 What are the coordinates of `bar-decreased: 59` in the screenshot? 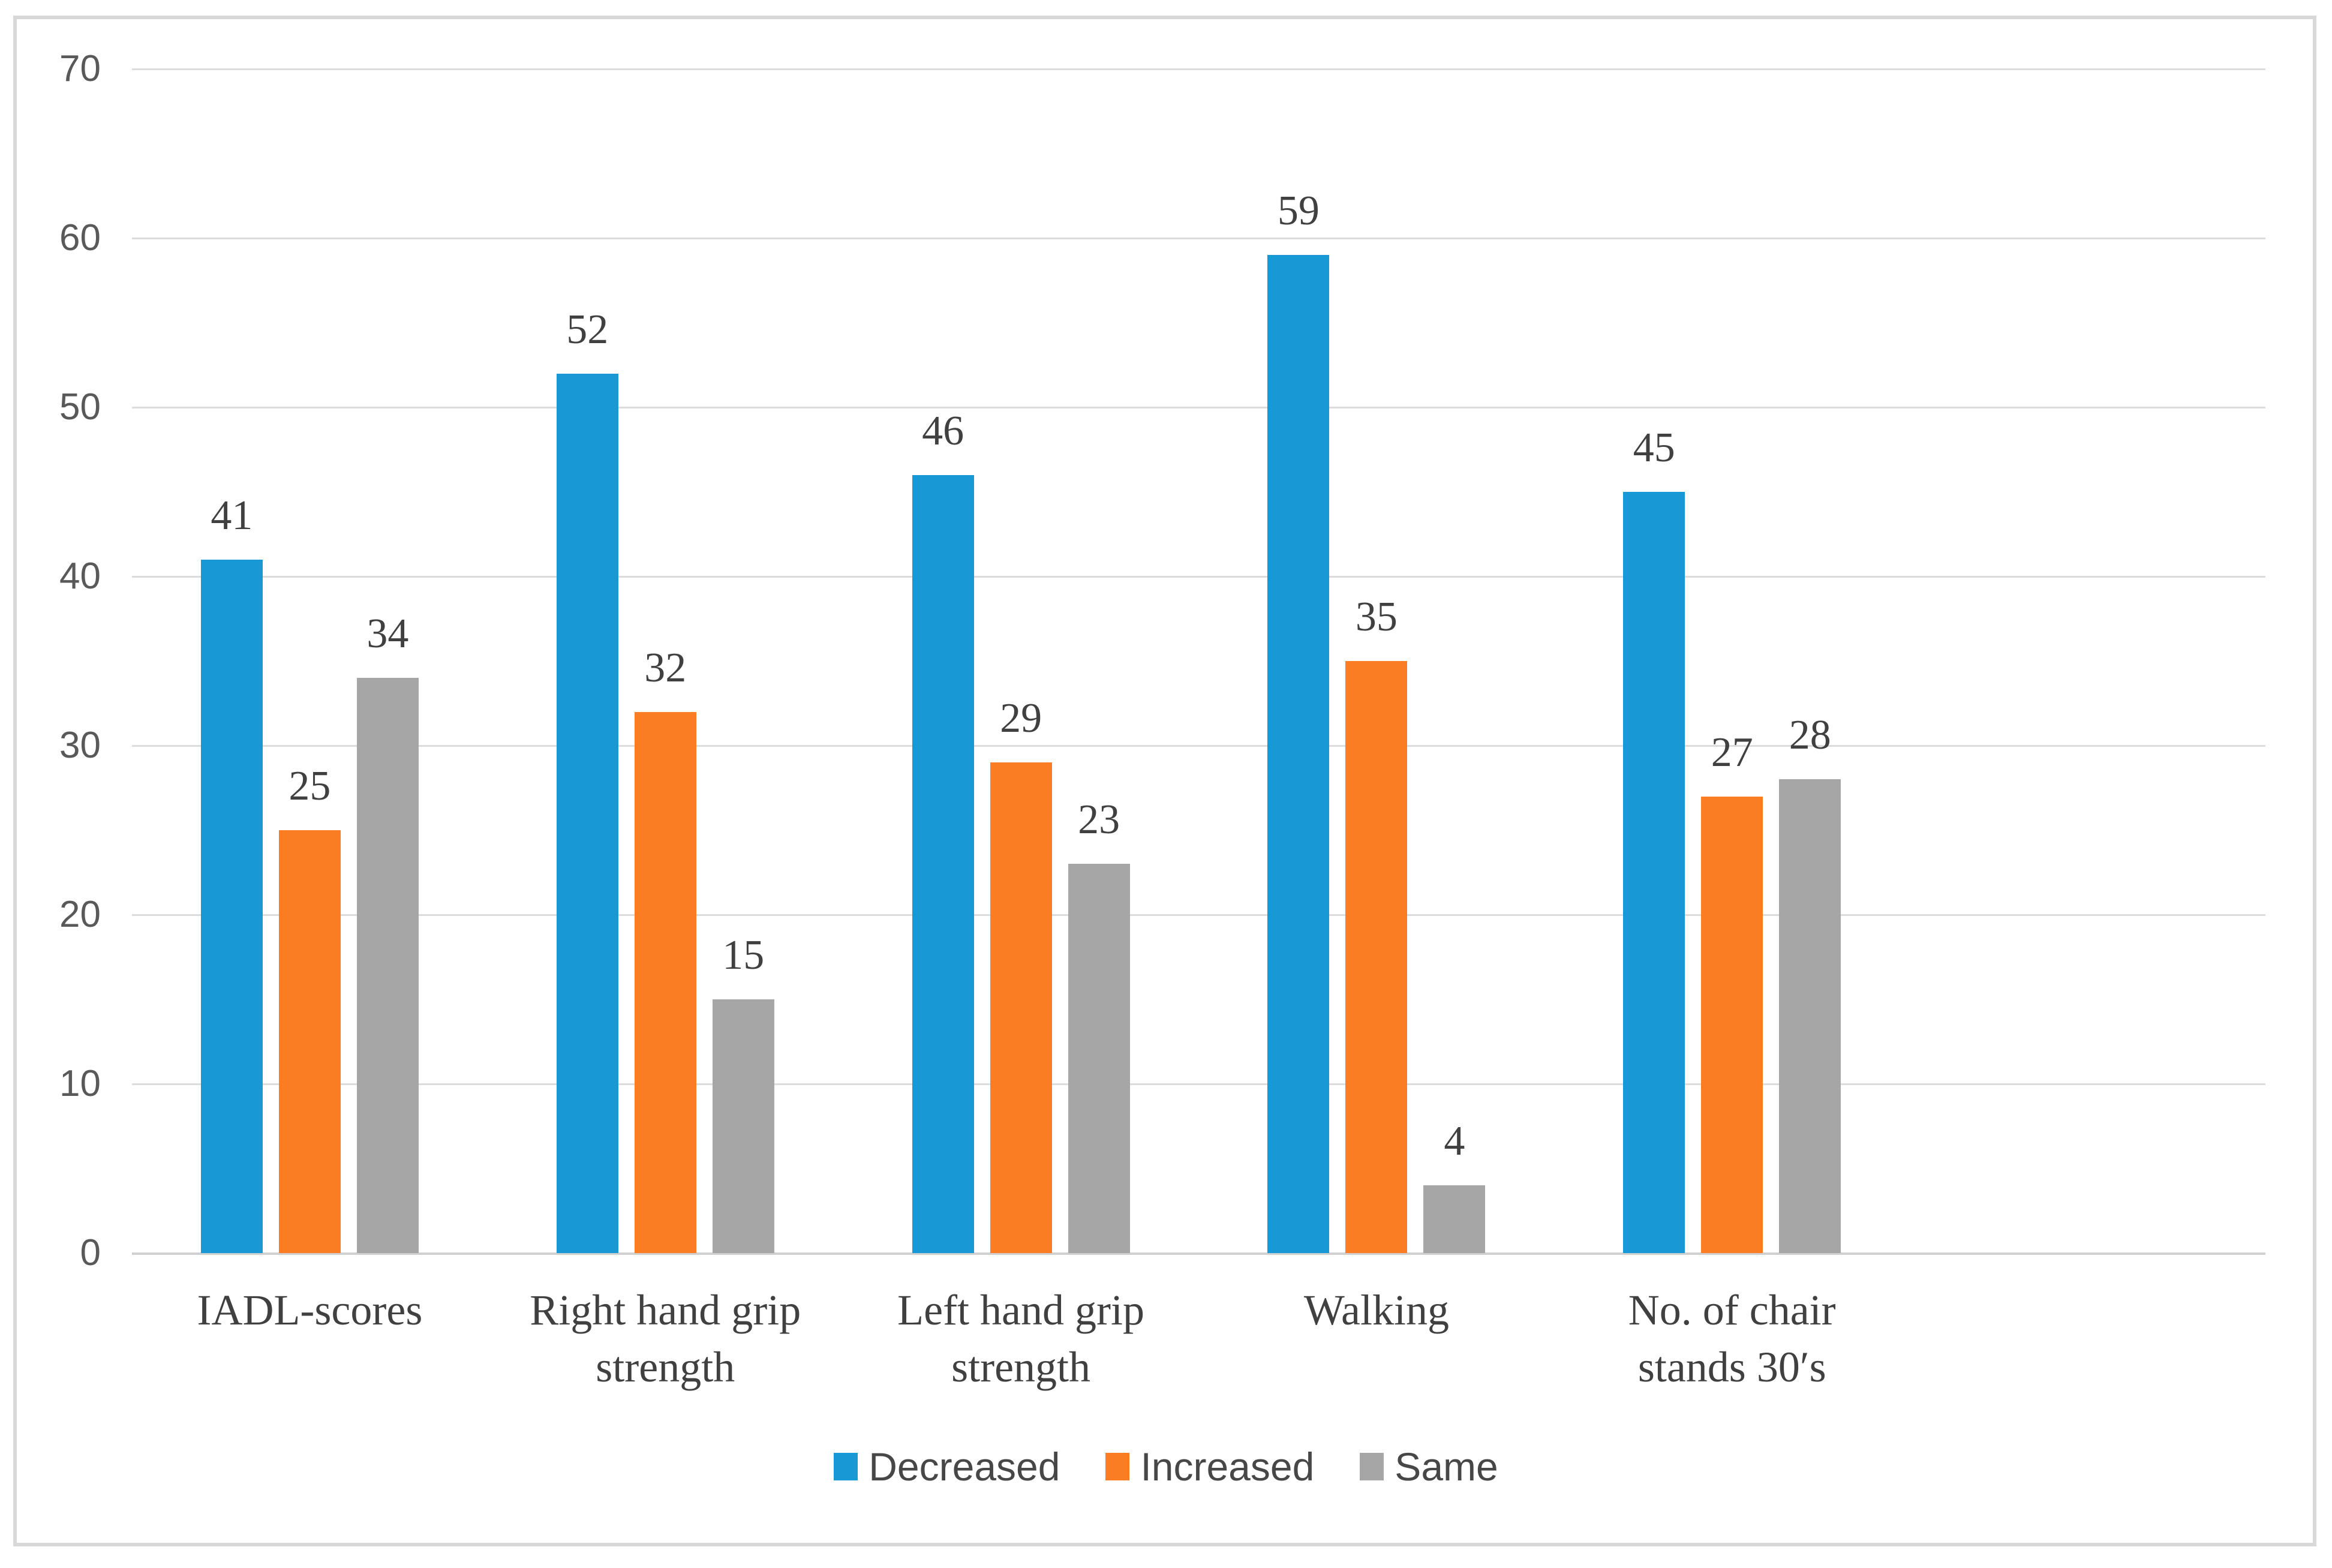 It's located at (1298, 722).